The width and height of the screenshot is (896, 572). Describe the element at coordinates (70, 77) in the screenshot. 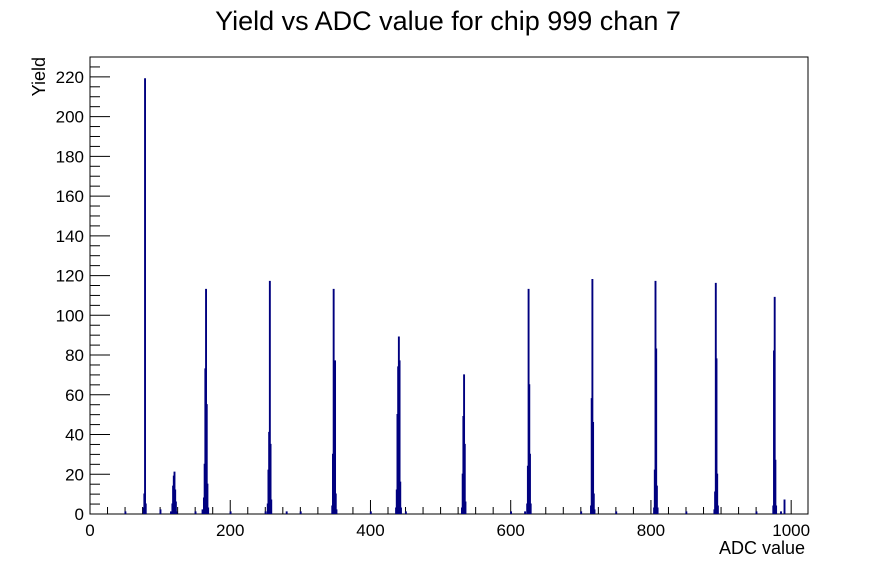

I see `y-tick-label: 220` at that location.